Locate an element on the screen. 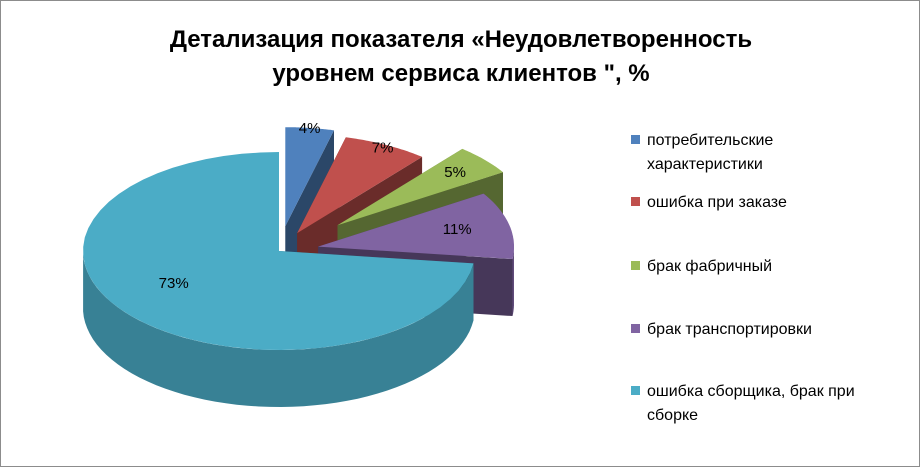 The width and height of the screenshot is (920, 467). legend-item-order-error: ошибка при заказе is located at coordinates (771, 203).